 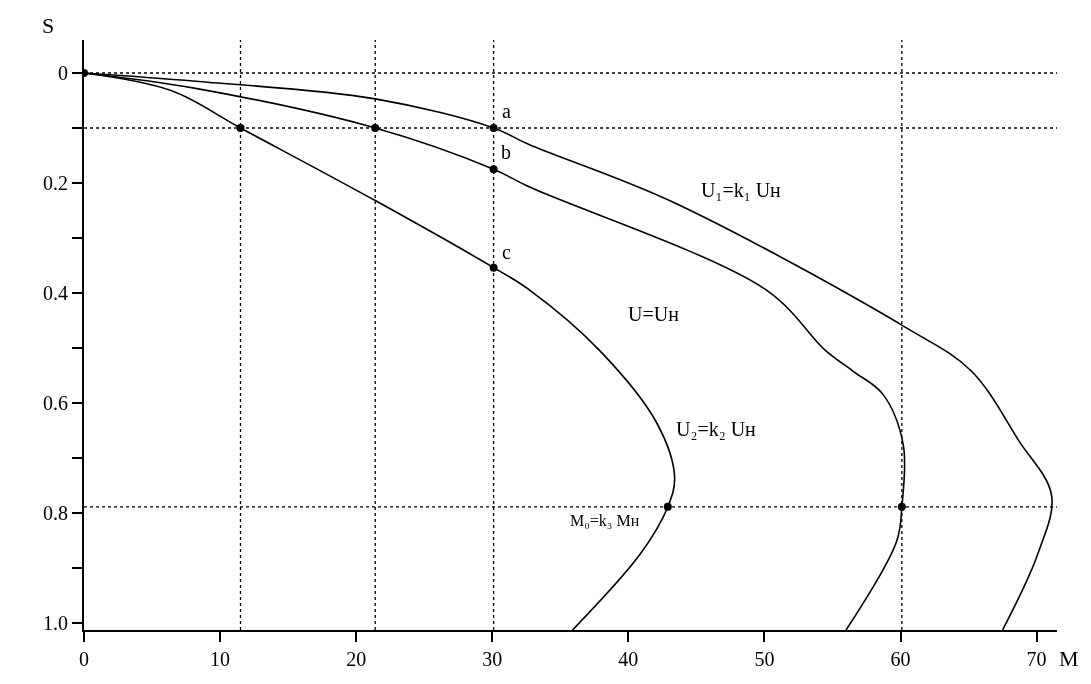 What do you see at coordinates (605, 520) in the screenshot?
I see `annotation: M₀=k₃ Mн` at bounding box center [605, 520].